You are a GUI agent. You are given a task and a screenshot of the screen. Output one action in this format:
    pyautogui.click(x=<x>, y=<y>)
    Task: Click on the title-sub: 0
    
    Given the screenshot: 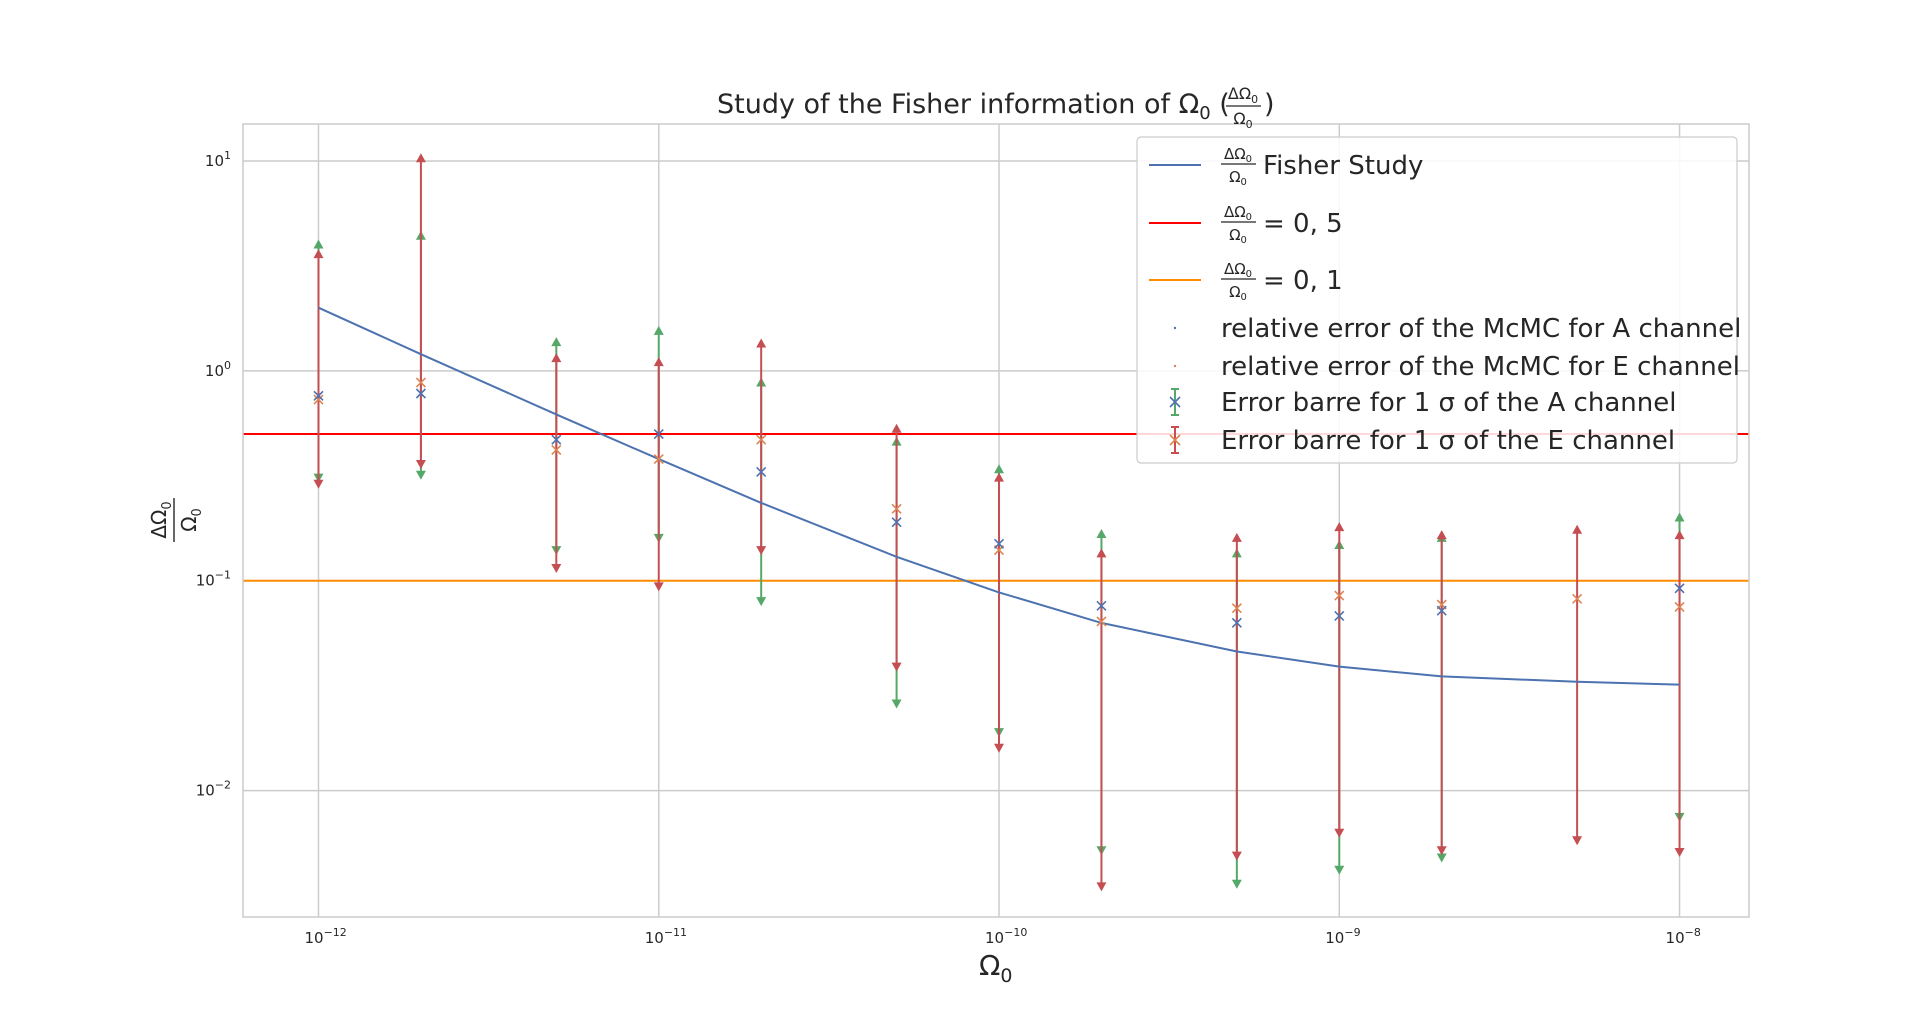 What is the action you would take?
    pyautogui.click(x=1204, y=113)
    